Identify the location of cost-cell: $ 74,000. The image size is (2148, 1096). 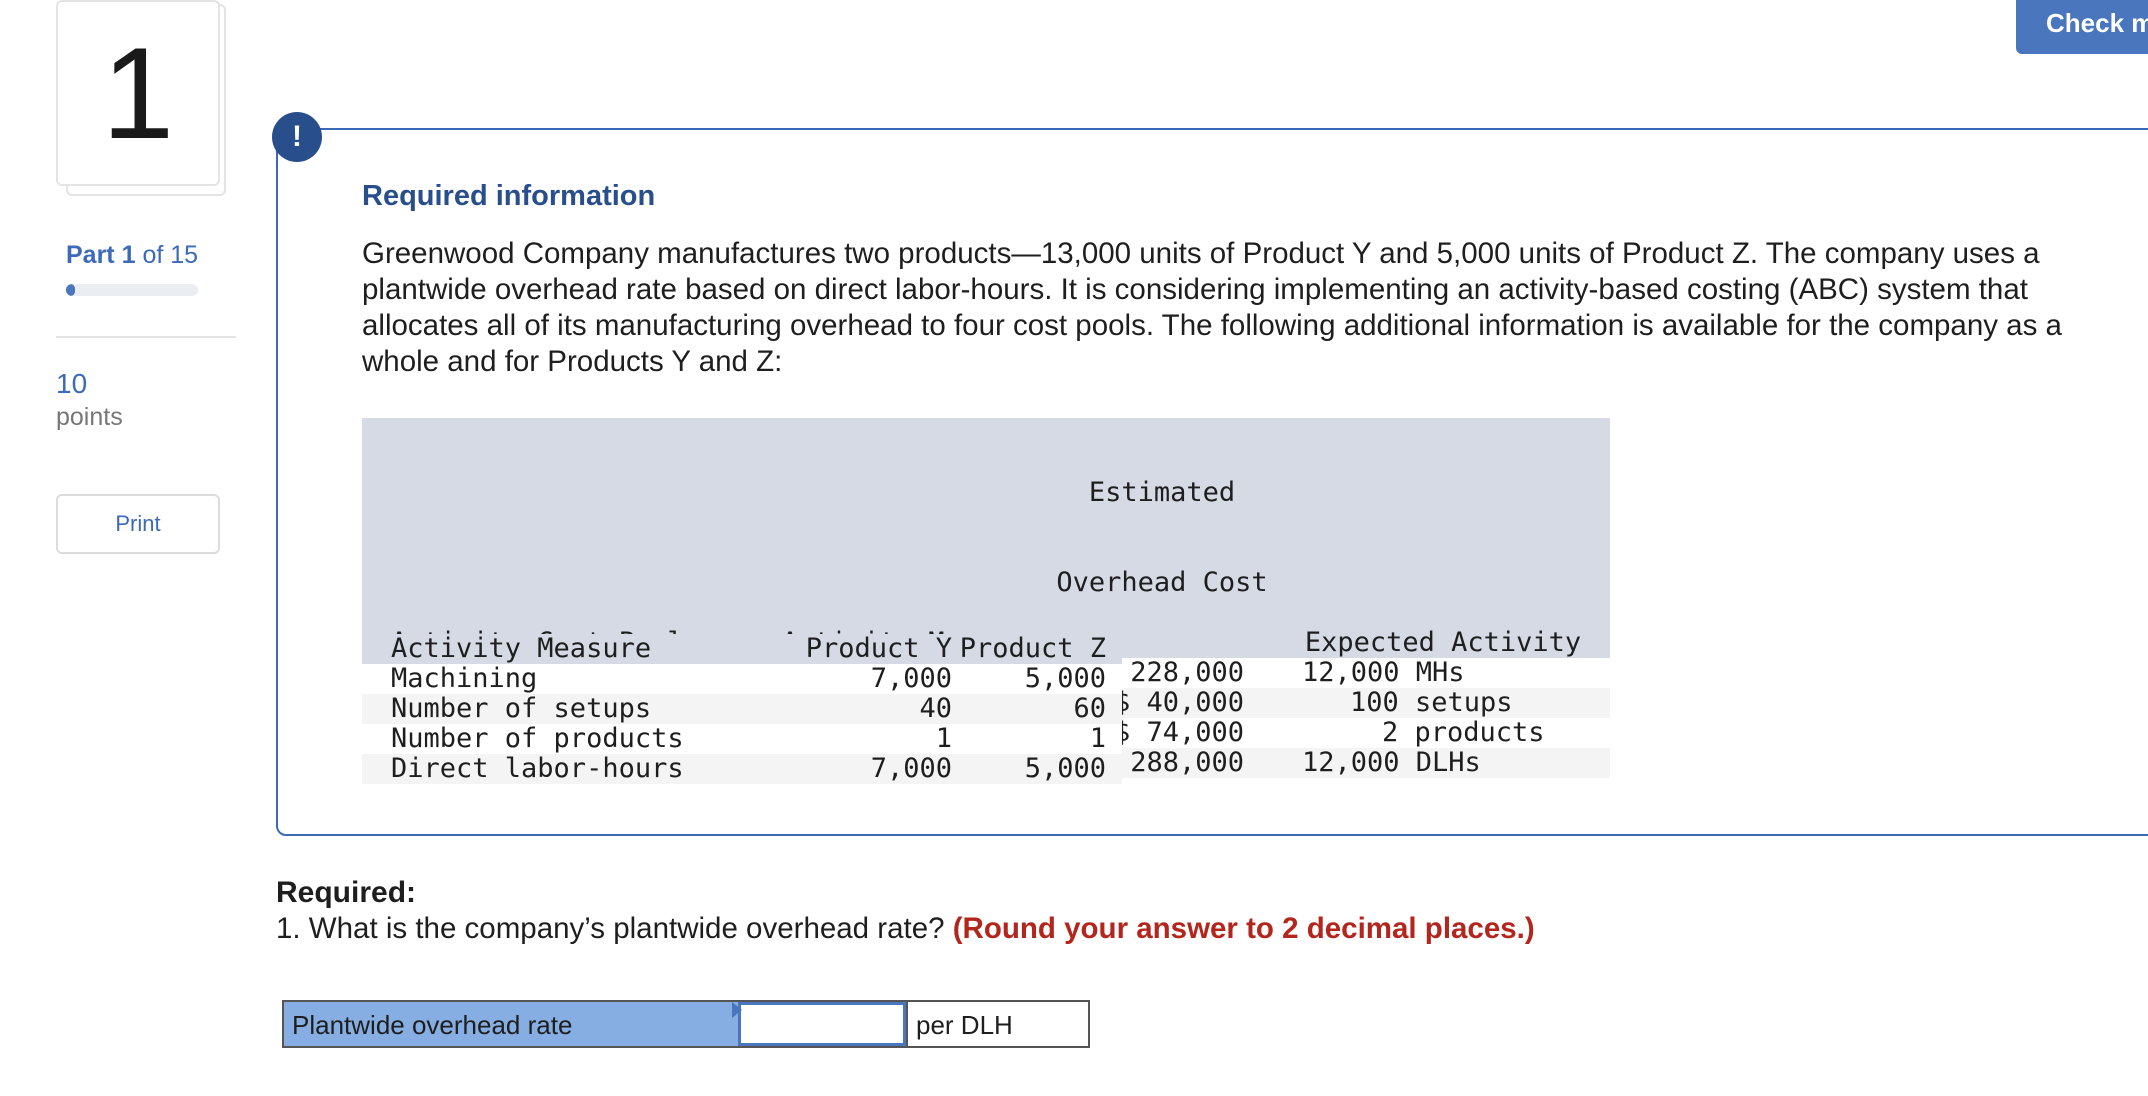
(1178, 732).